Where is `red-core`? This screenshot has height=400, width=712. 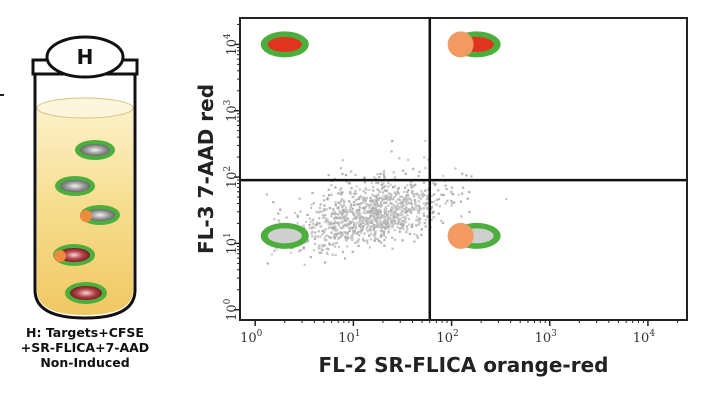 red-core is located at coordinates (284, 44).